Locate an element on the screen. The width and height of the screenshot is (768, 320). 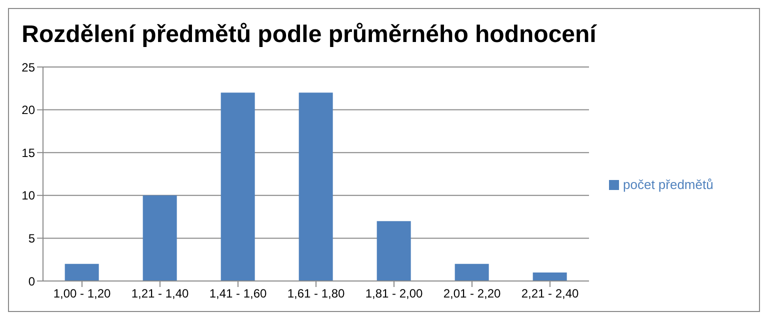
x-tick-label: 2,01 - 2,20 is located at coordinates (472, 293).